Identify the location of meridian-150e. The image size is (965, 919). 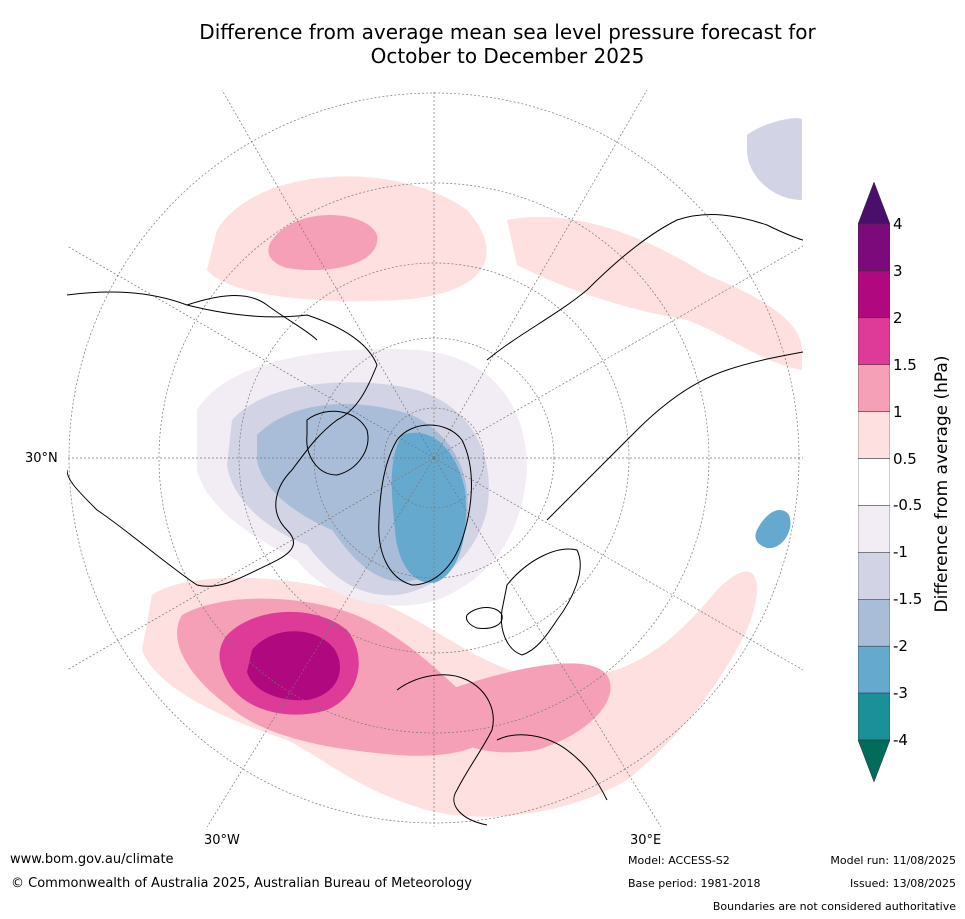
(540, 274).